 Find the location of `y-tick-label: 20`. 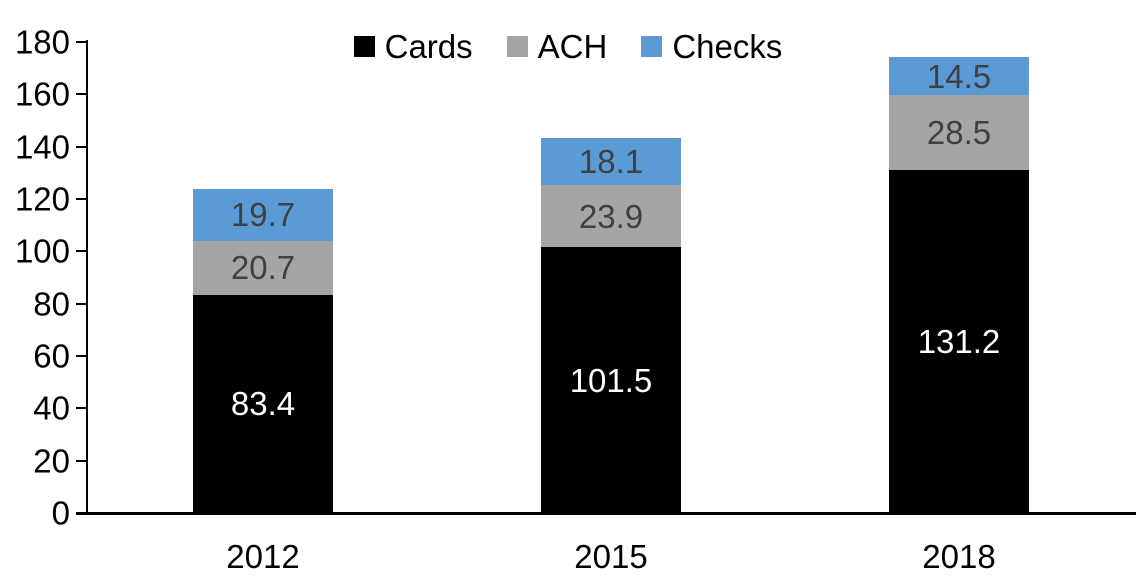

y-tick-label: 20 is located at coordinates (51, 461).